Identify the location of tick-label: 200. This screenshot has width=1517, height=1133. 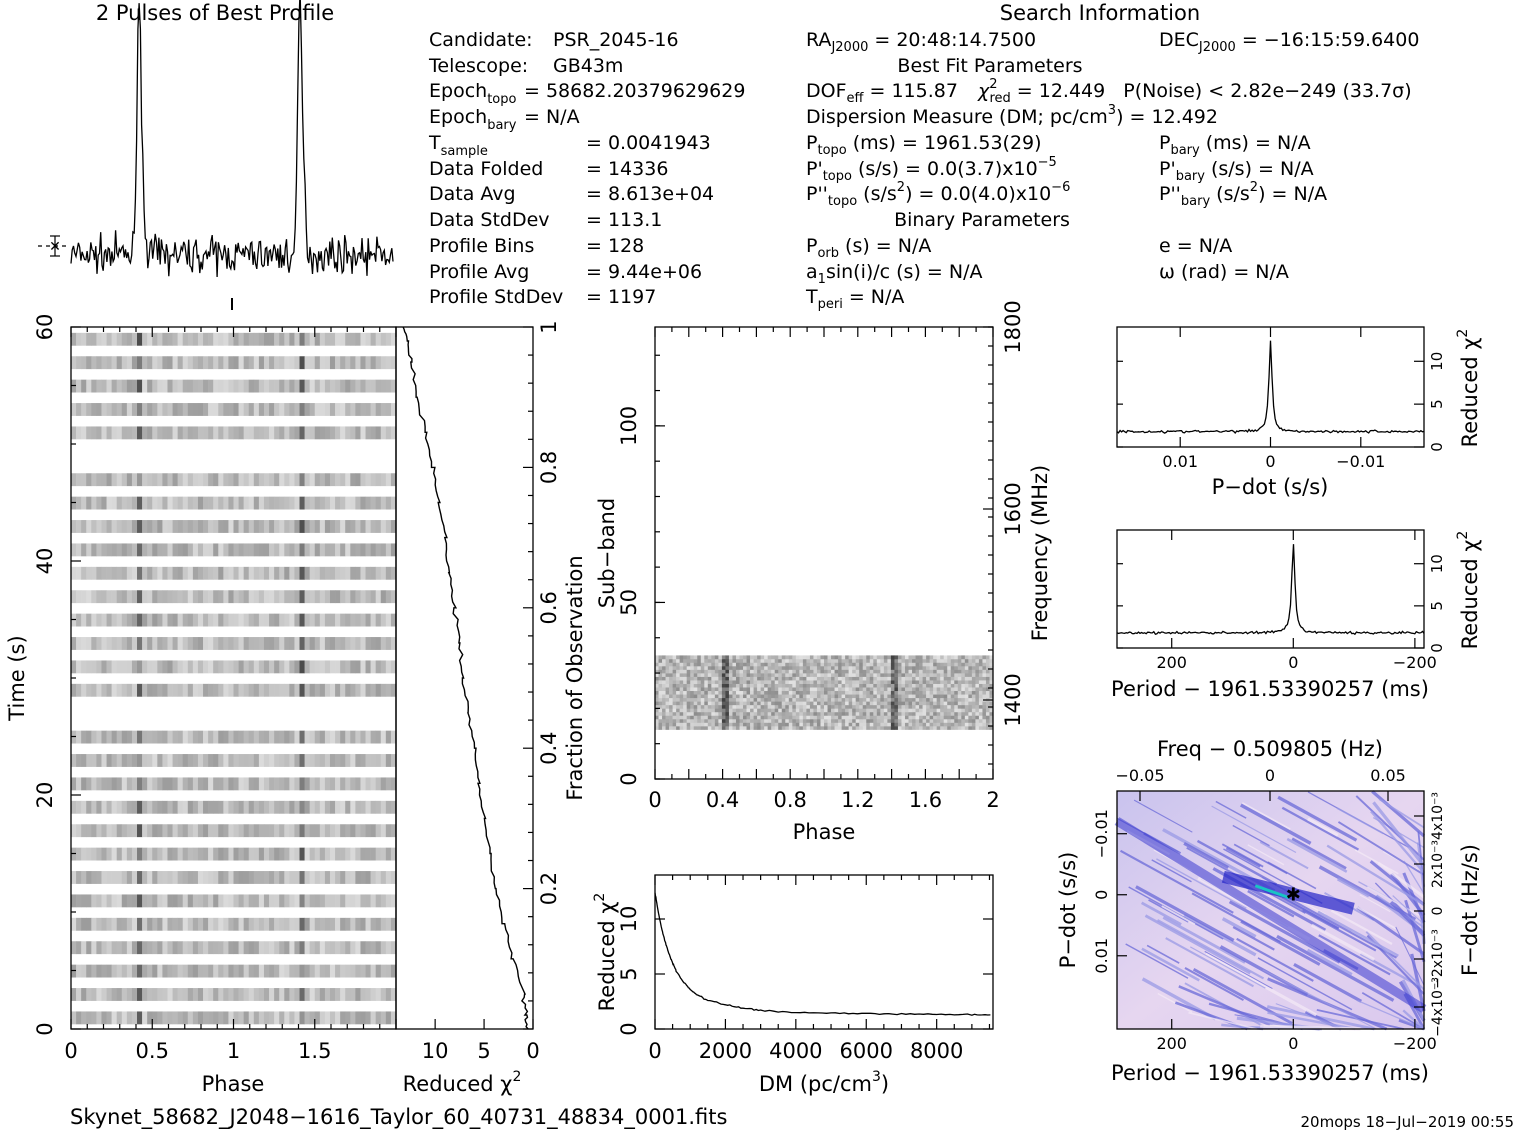
(1171, 1043).